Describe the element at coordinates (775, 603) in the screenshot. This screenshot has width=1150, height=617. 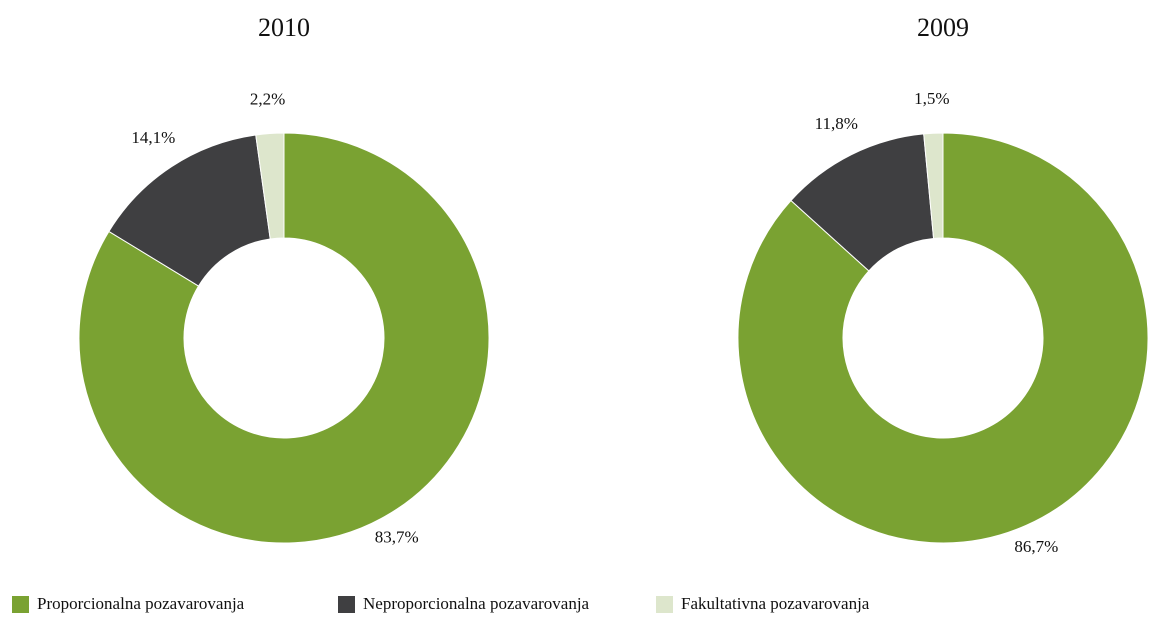
I see `legend-label: Fakultativna pozavarovanja` at that location.